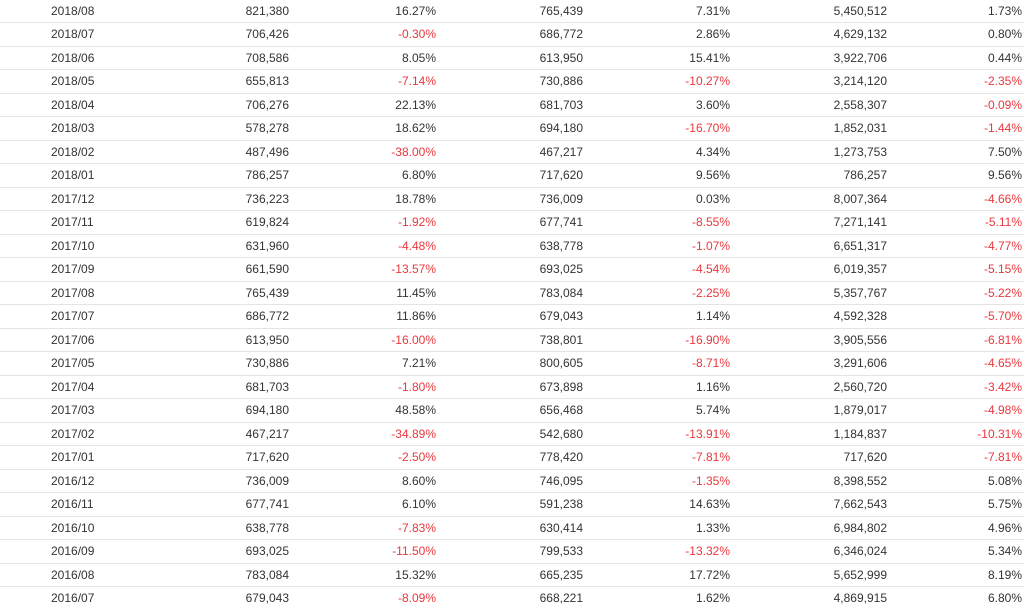 The image size is (1024, 606). Describe the element at coordinates (364, 410) in the screenshot. I see `change-cell-1: 48.58%` at that location.